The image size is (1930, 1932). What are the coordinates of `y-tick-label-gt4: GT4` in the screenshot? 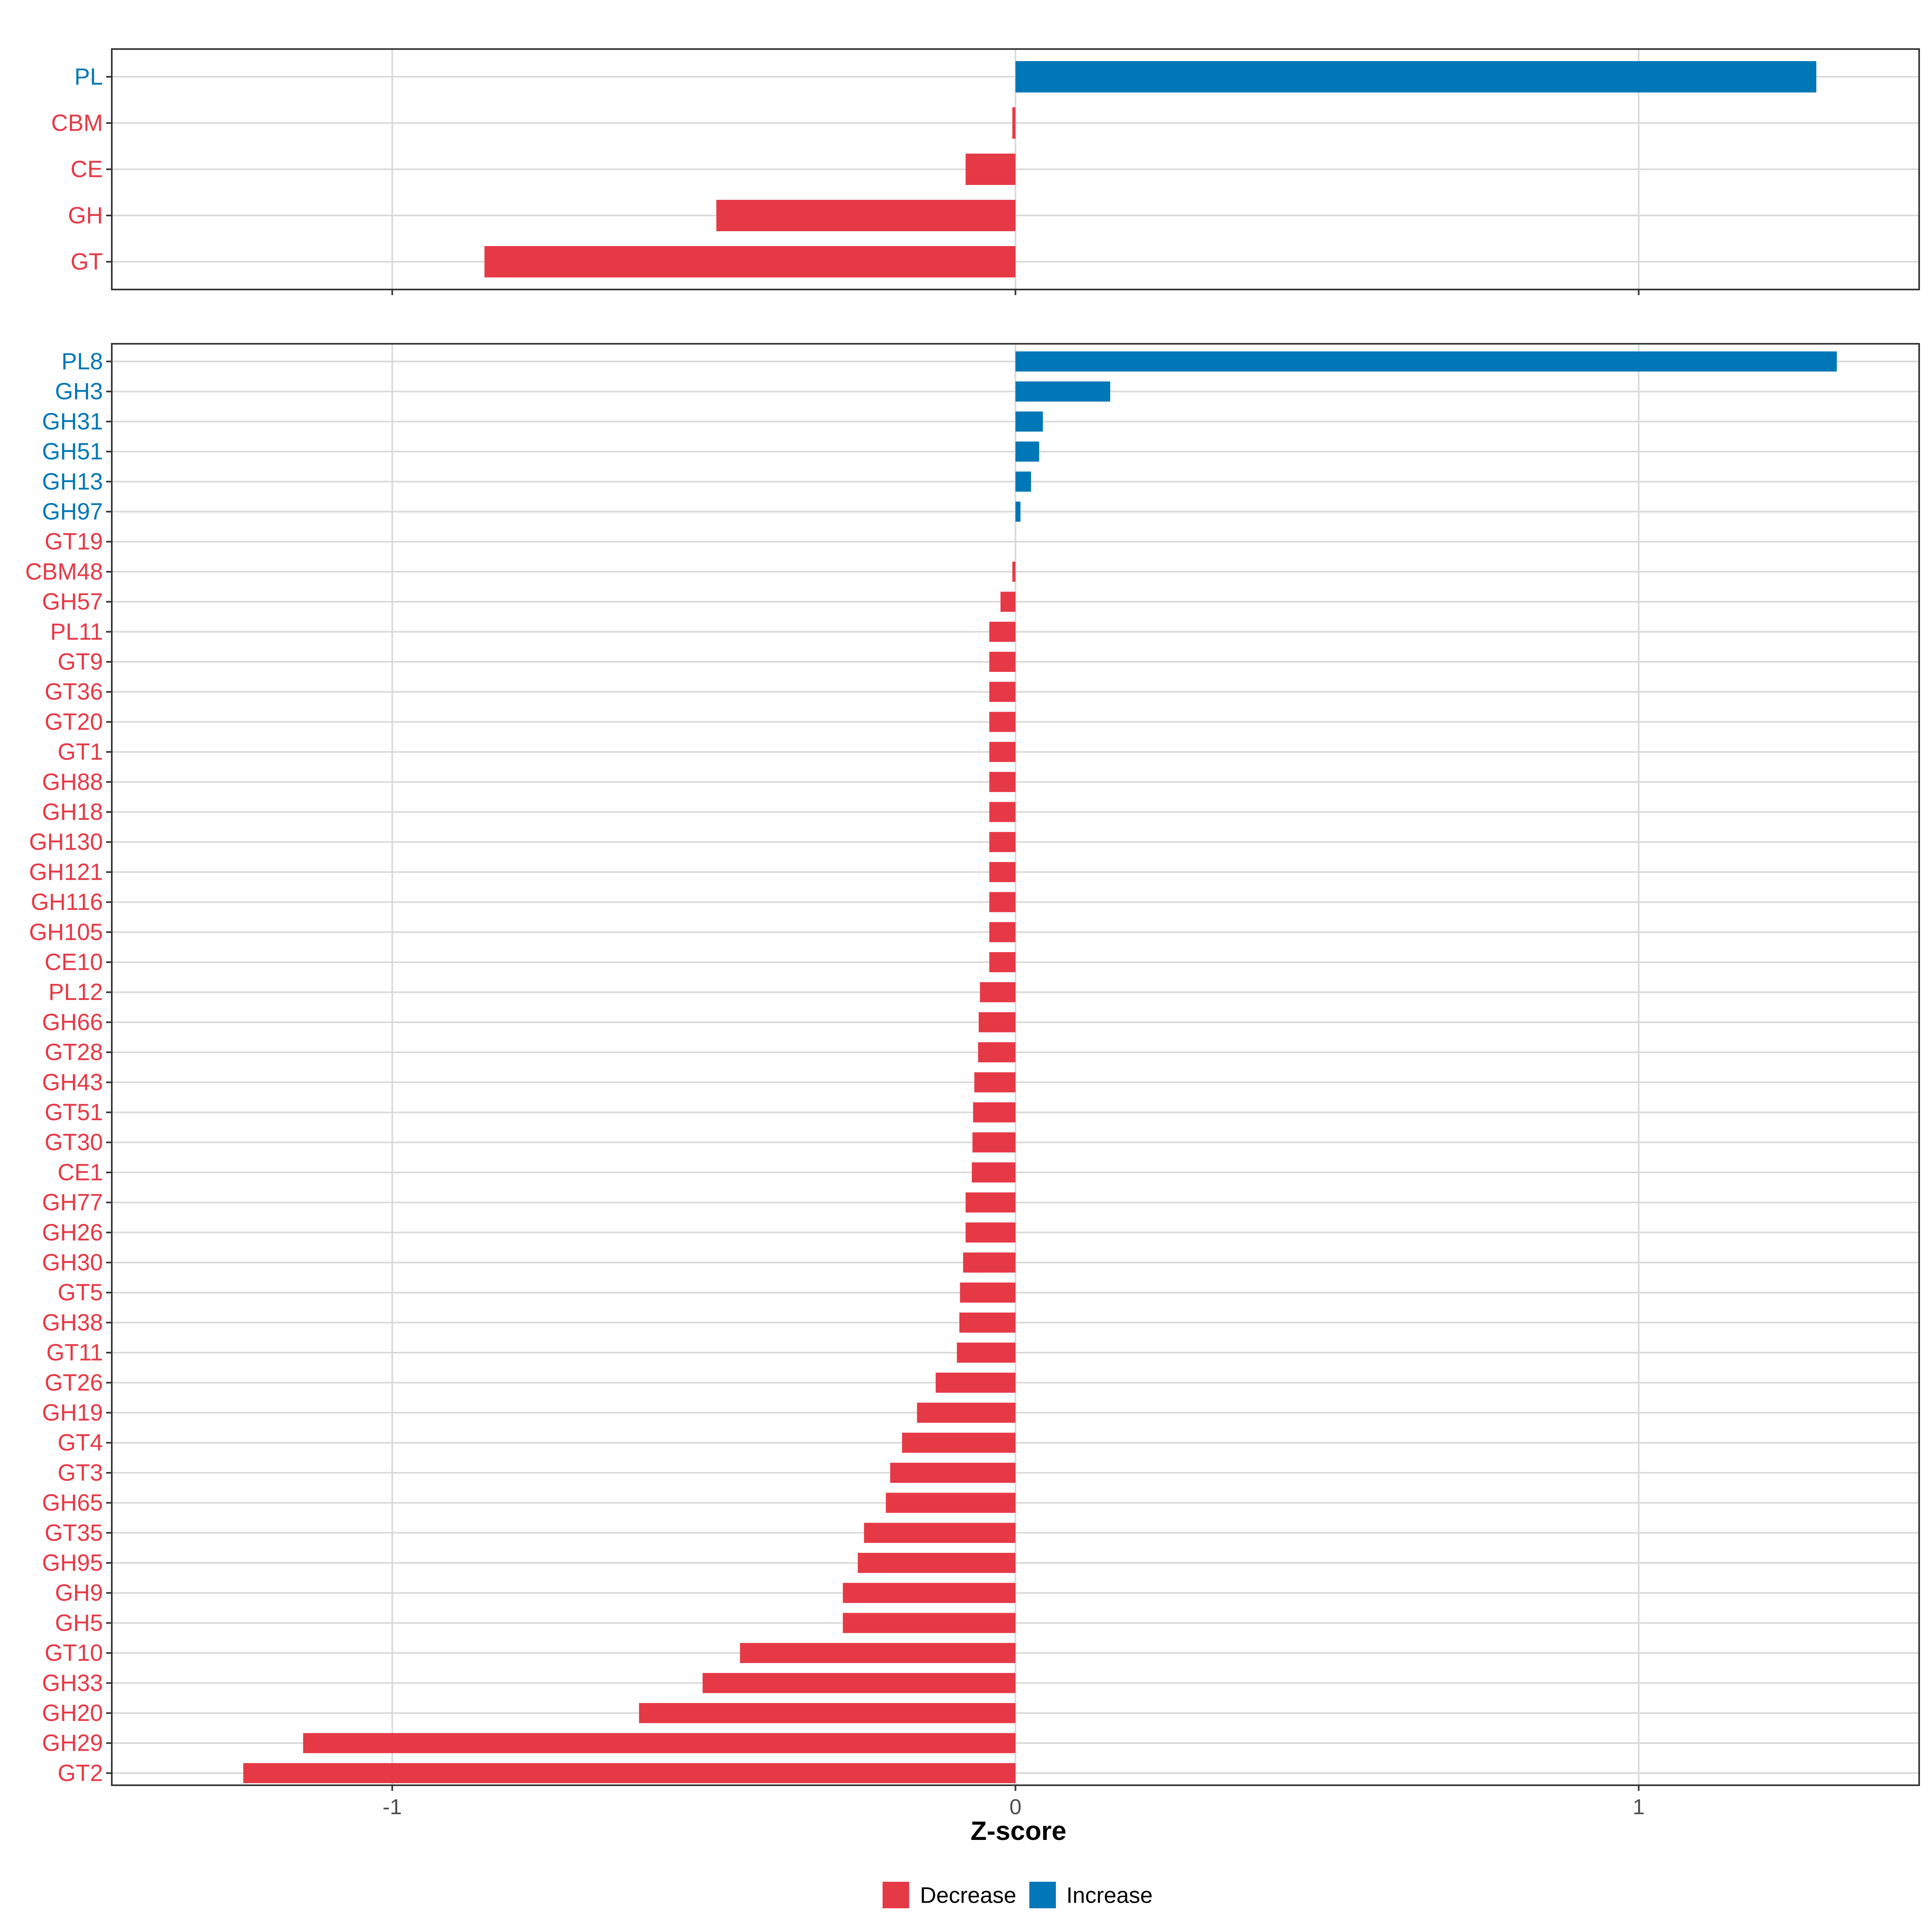 It's located at (80, 1443).